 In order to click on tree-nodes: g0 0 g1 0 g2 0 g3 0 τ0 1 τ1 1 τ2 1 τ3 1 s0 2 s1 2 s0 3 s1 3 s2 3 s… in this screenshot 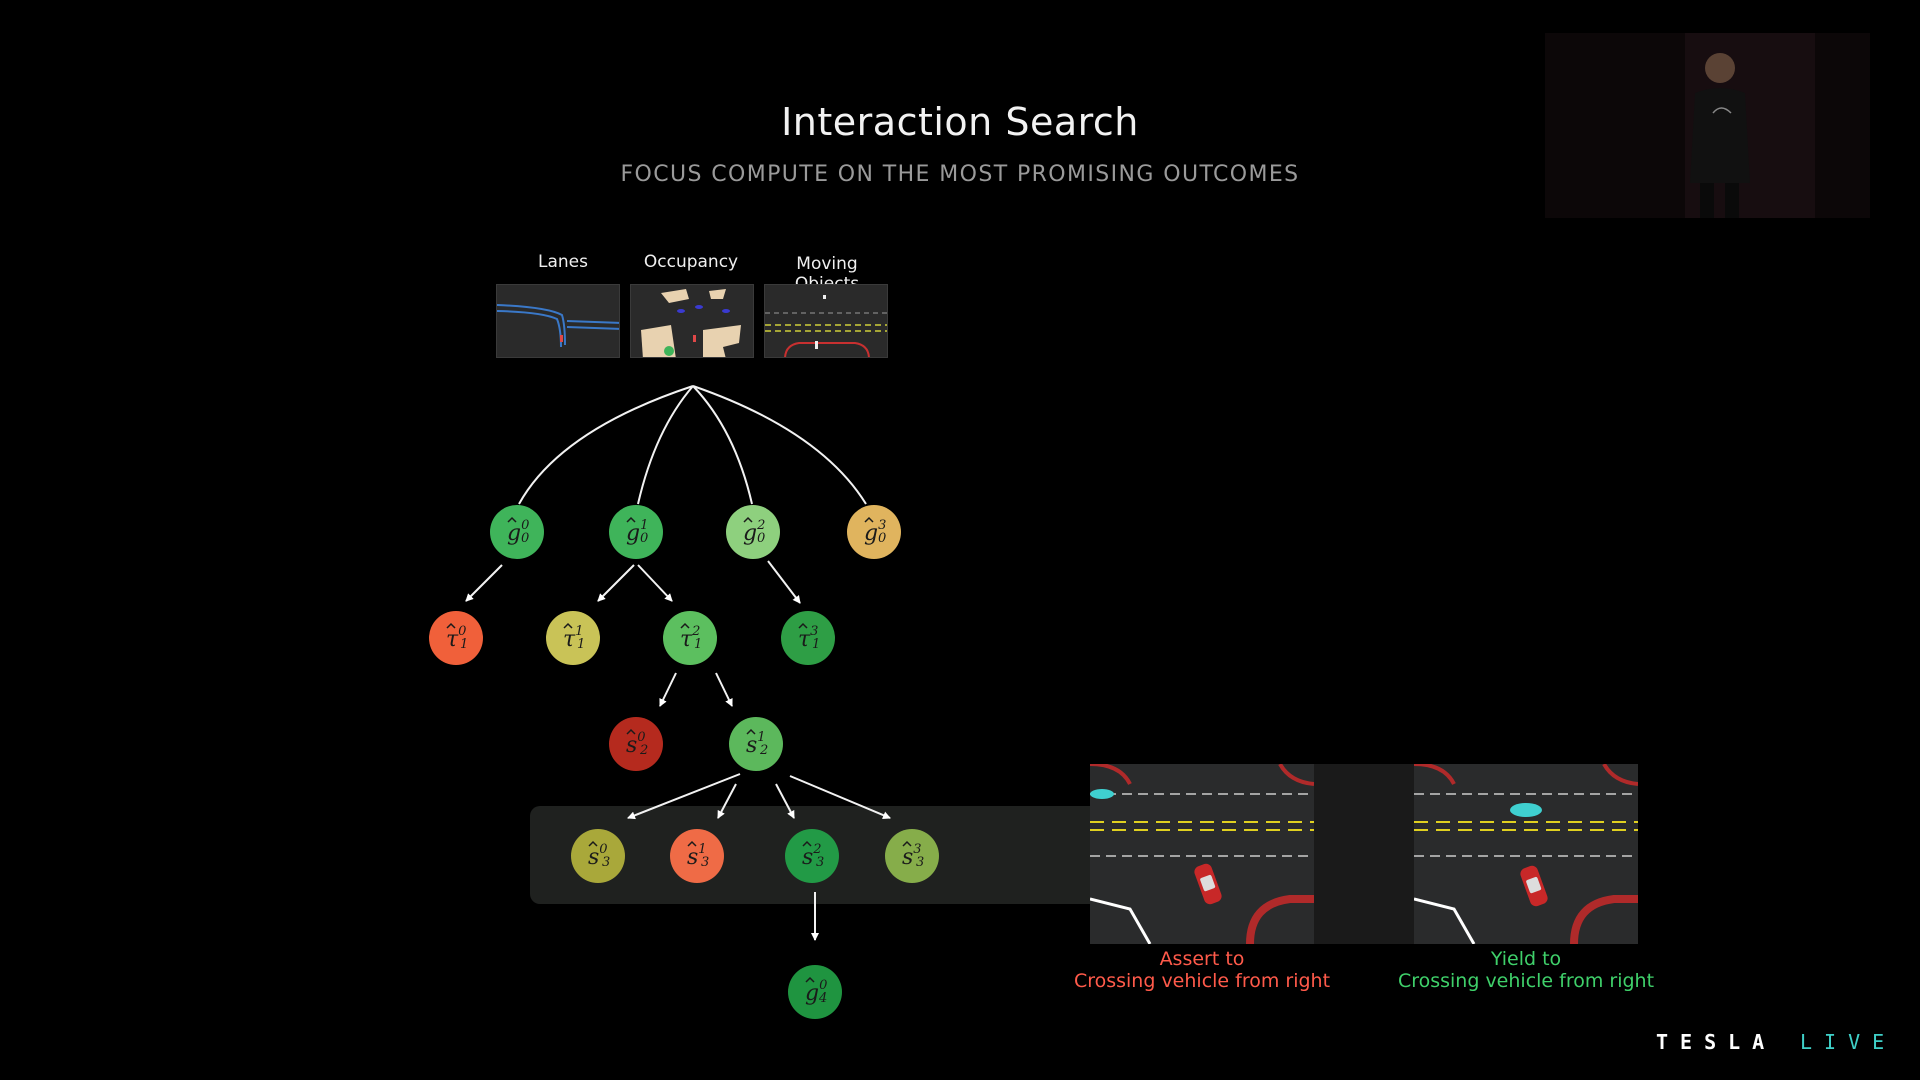, I will do `click(684, 762)`.